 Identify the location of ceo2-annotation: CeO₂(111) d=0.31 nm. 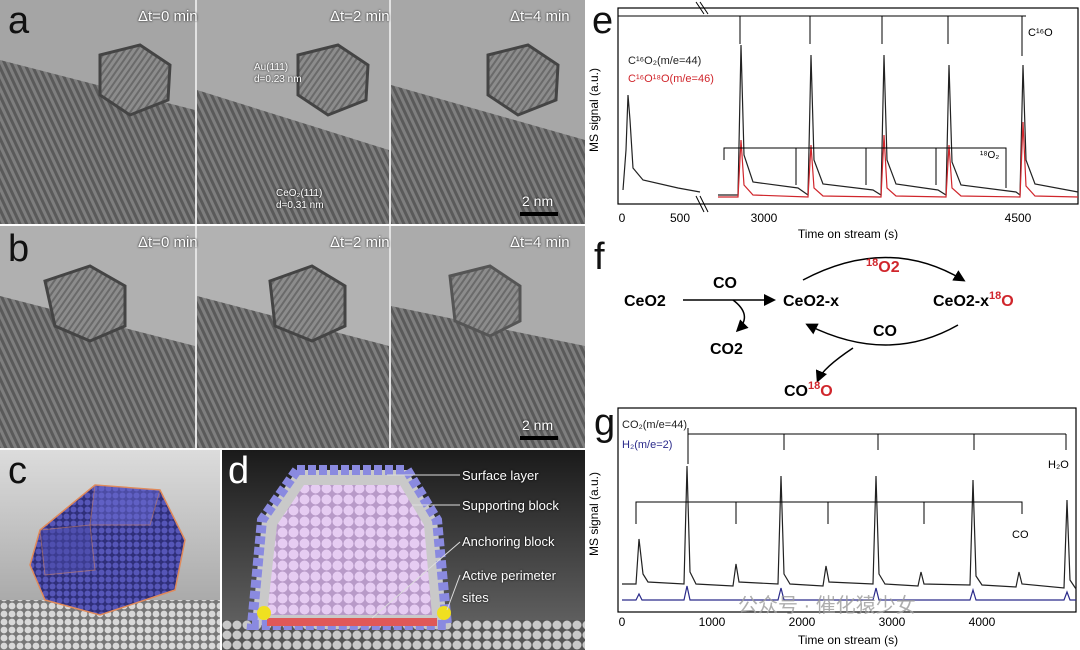
(300, 199).